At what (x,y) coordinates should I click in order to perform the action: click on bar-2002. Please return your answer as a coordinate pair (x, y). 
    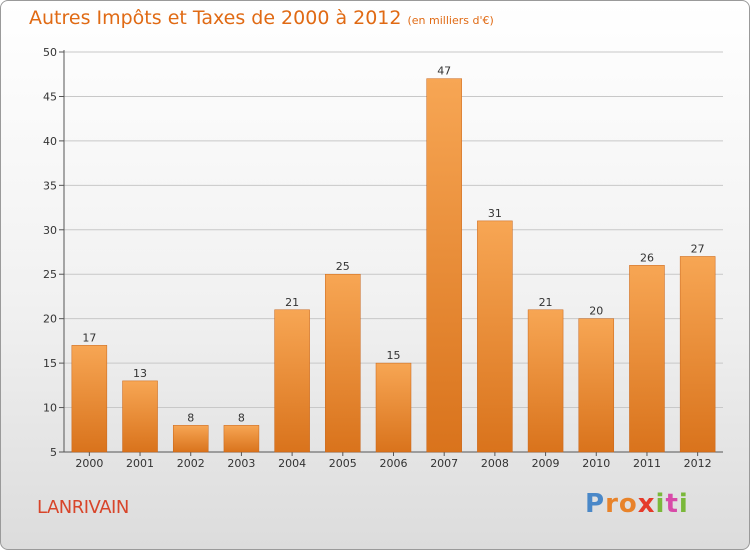
    Looking at the image, I should click on (190, 439).